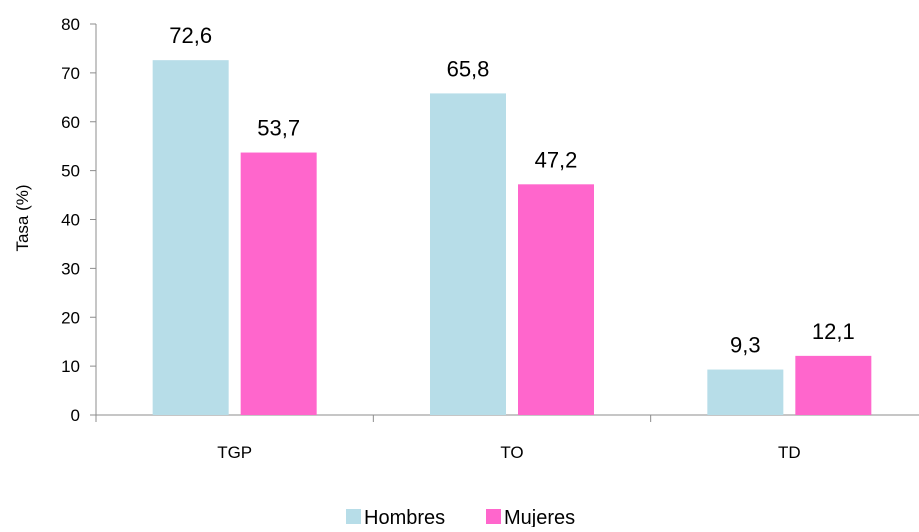  What do you see at coordinates (539, 517) in the screenshot?
I see `legend-label: Mujeres` at bounding box center [539, 517].